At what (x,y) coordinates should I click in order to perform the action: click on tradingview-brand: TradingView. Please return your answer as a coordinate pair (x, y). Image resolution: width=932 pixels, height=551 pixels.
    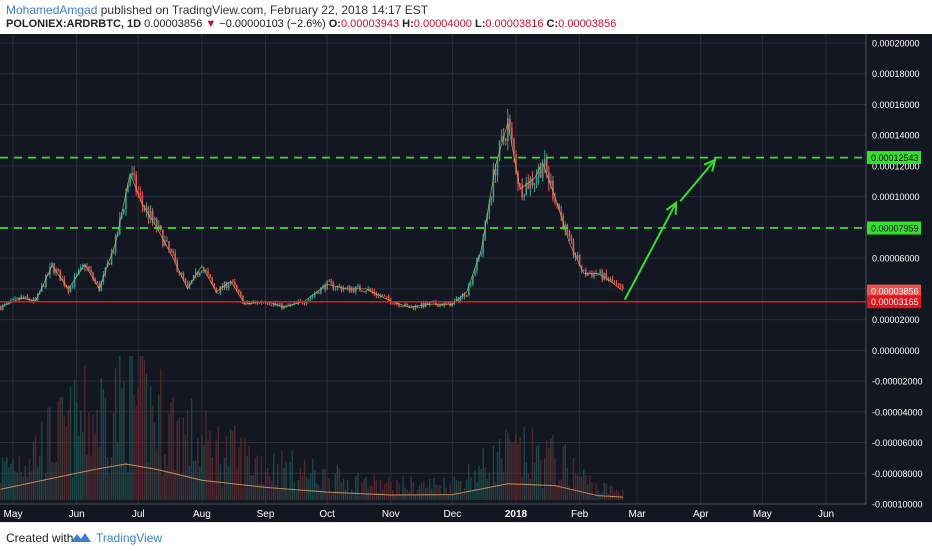
    Looking at the image, I should click on (129, 538).